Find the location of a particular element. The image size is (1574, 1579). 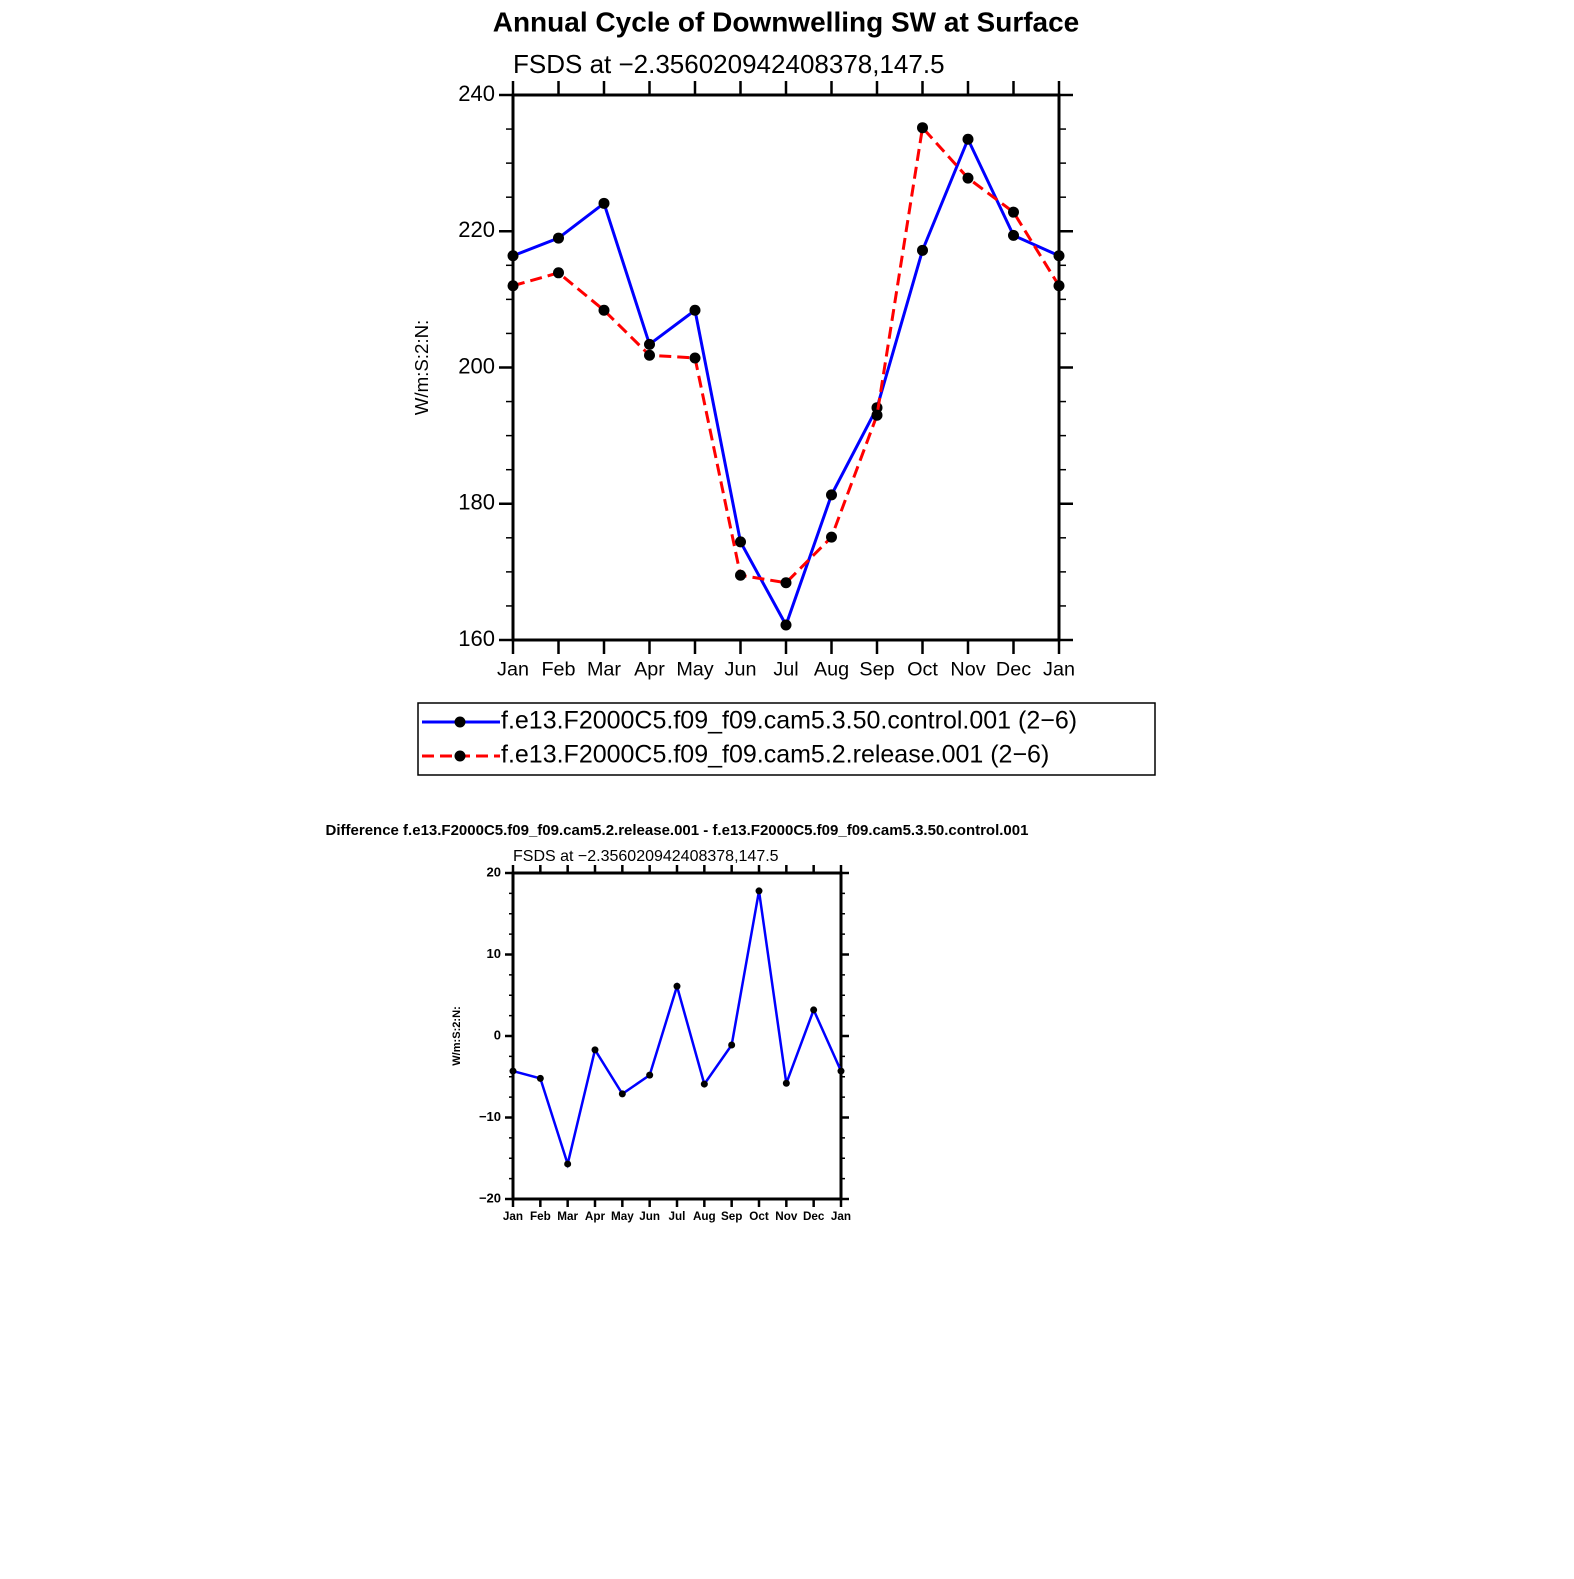

y-tick-label: 220 is located at coordinates (476, 229).